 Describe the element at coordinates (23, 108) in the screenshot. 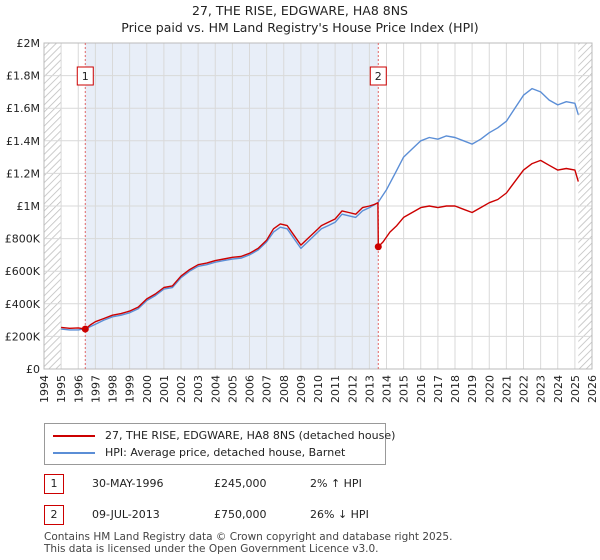

I see `y-tick-label: £1.6M` at that location.